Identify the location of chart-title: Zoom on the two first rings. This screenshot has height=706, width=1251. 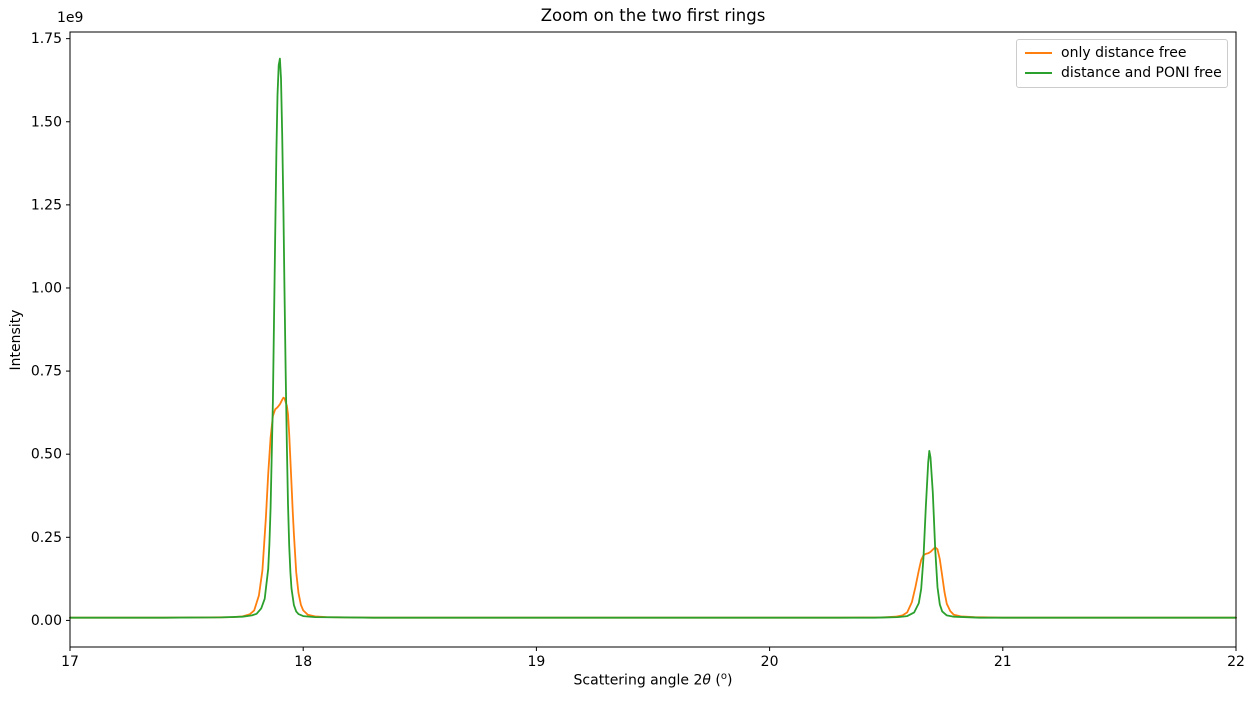
(653, 15).